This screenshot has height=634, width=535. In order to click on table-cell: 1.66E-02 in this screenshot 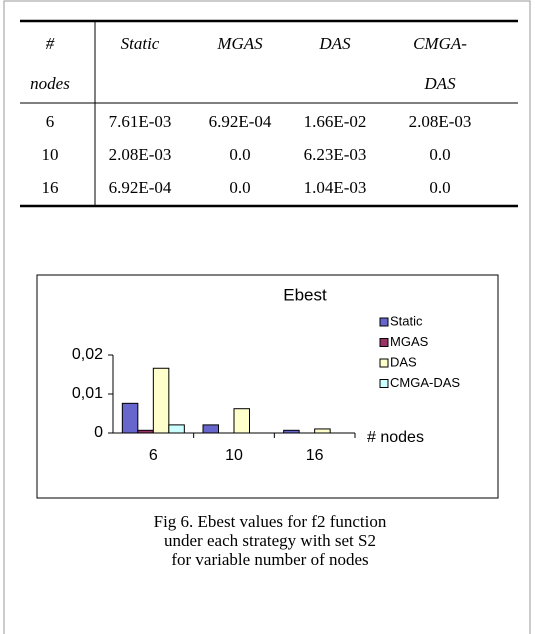, I will do `click(335, 121)`.